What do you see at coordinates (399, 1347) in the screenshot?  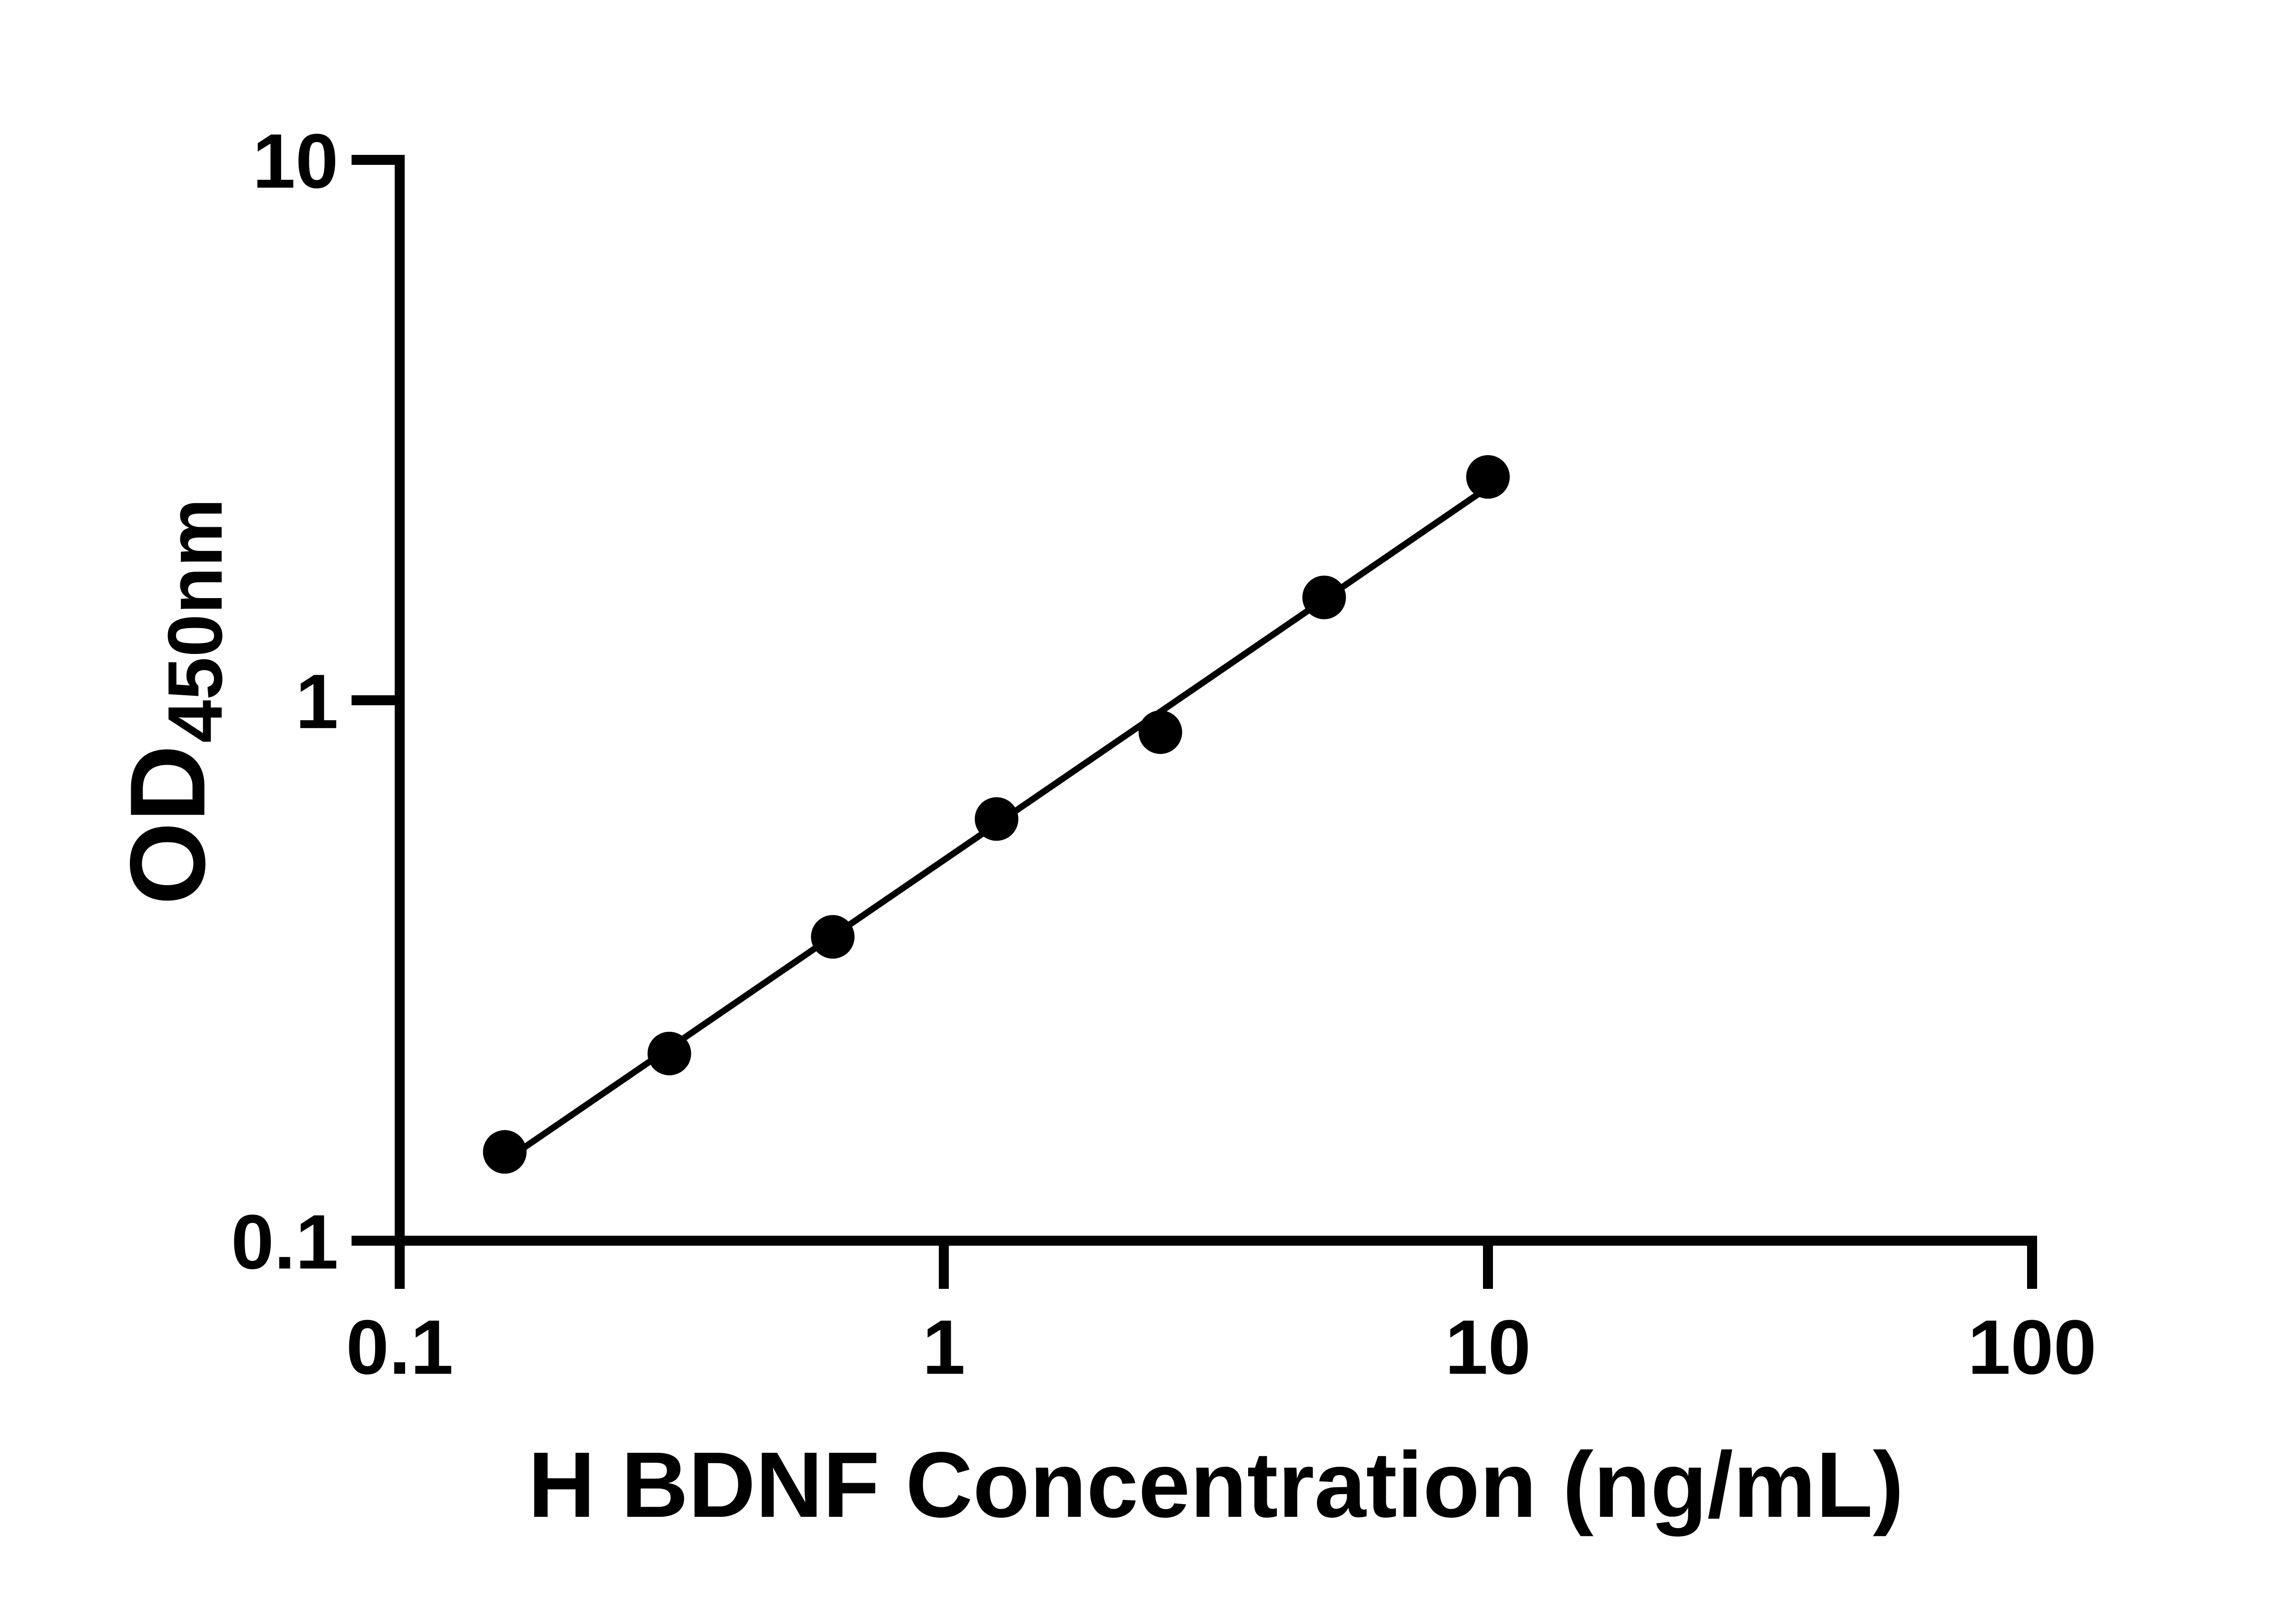 I see `x-tick-label: 0.1` at bounding box center [399, 1347].